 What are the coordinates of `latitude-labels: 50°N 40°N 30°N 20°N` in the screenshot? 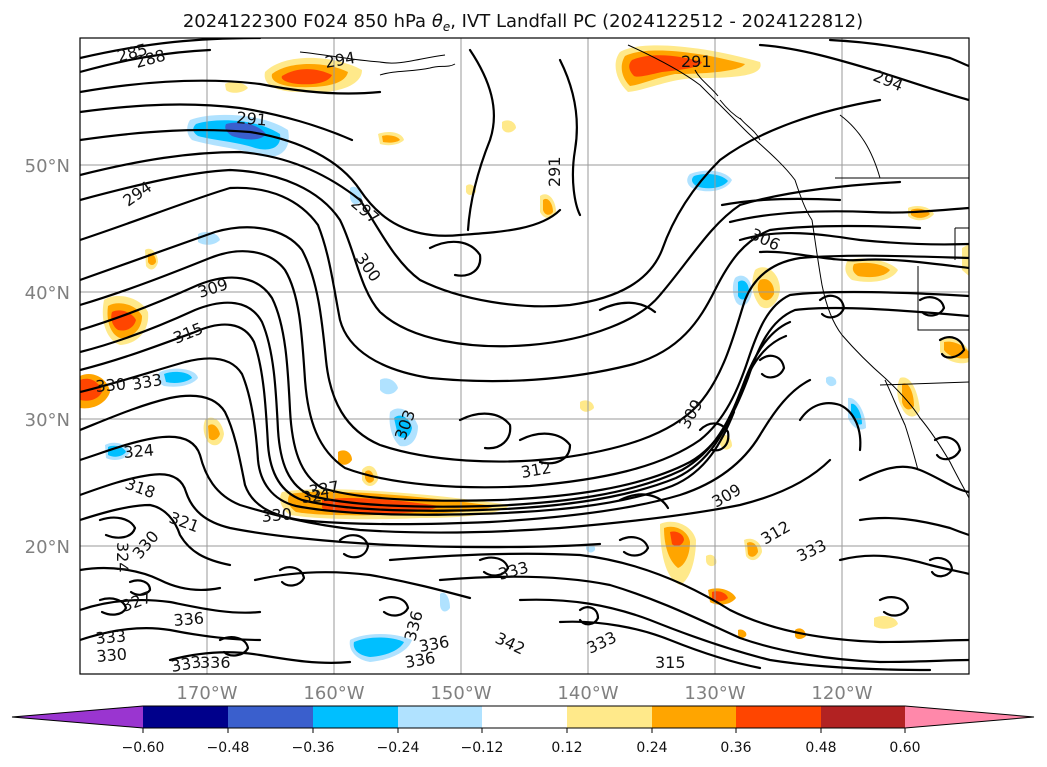 It's located at (47, 357).